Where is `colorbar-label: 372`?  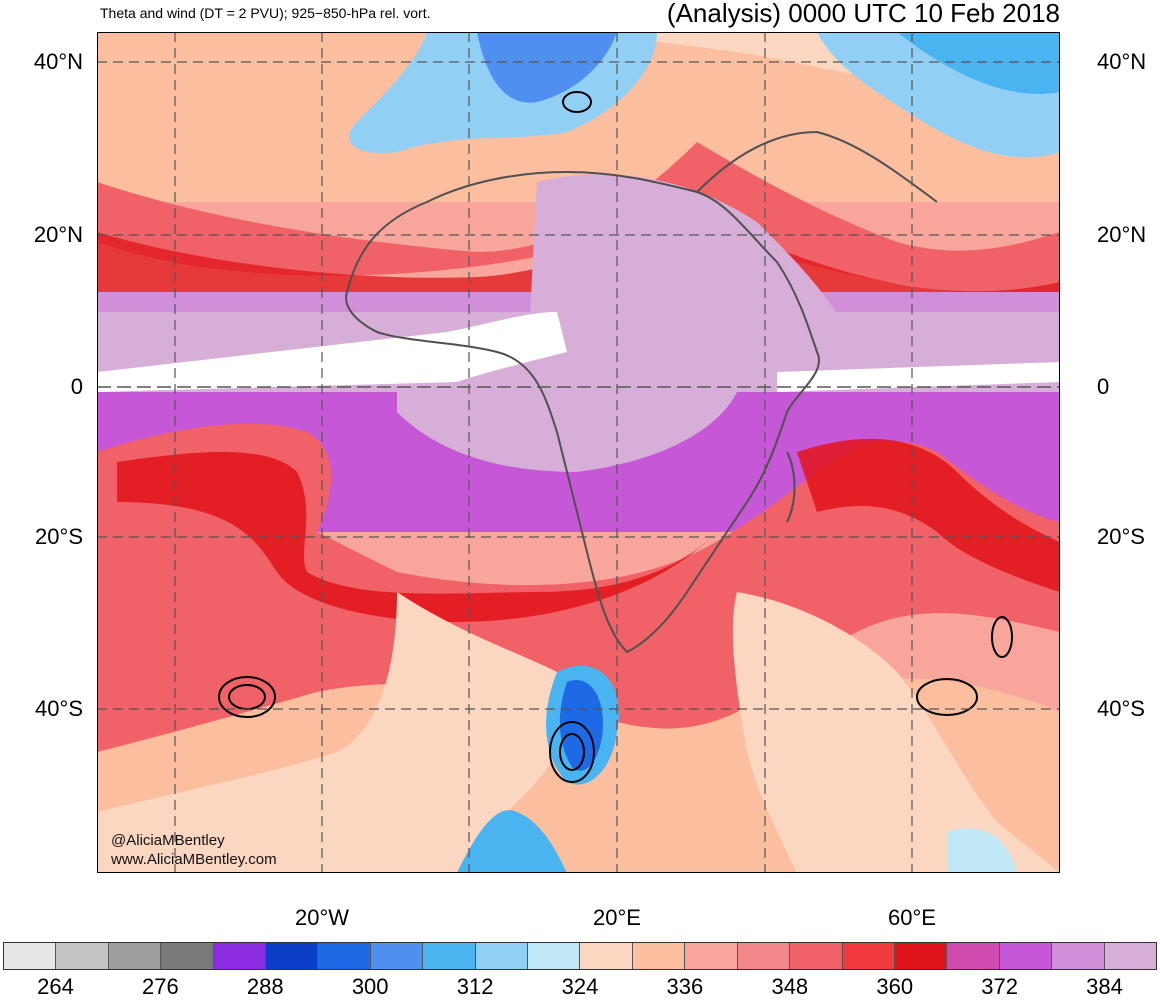 colorbar-label: 372 is located at coordinates (999, 986).